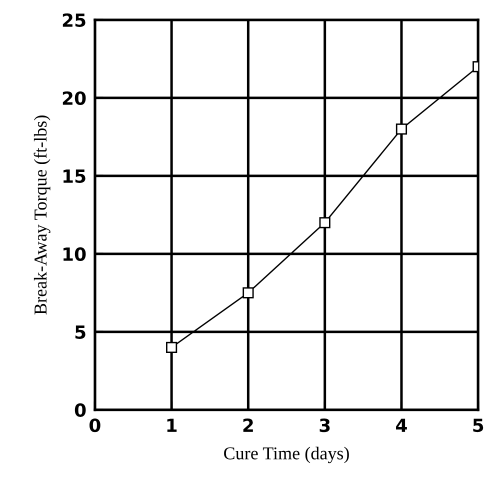 This screenshot has height=485, width=497. What do you see at coordinates (74, 20) in the screenshot?
I see `y-tick-label: 25` at bounding box center [74, 20].